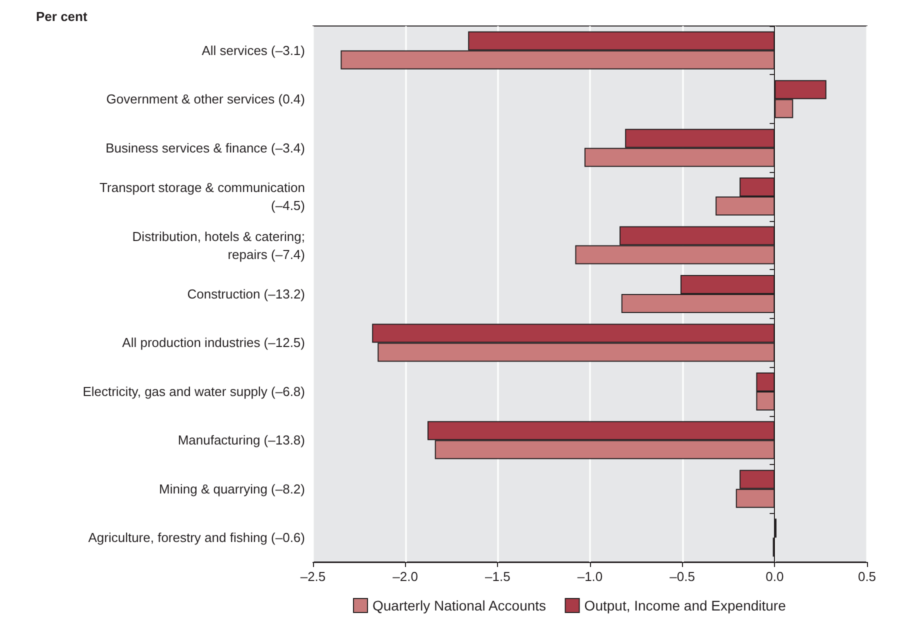 The height and width of the screenshot is (628, 901). I want to click on x-tick-label: 0.5, so click(867, 576).